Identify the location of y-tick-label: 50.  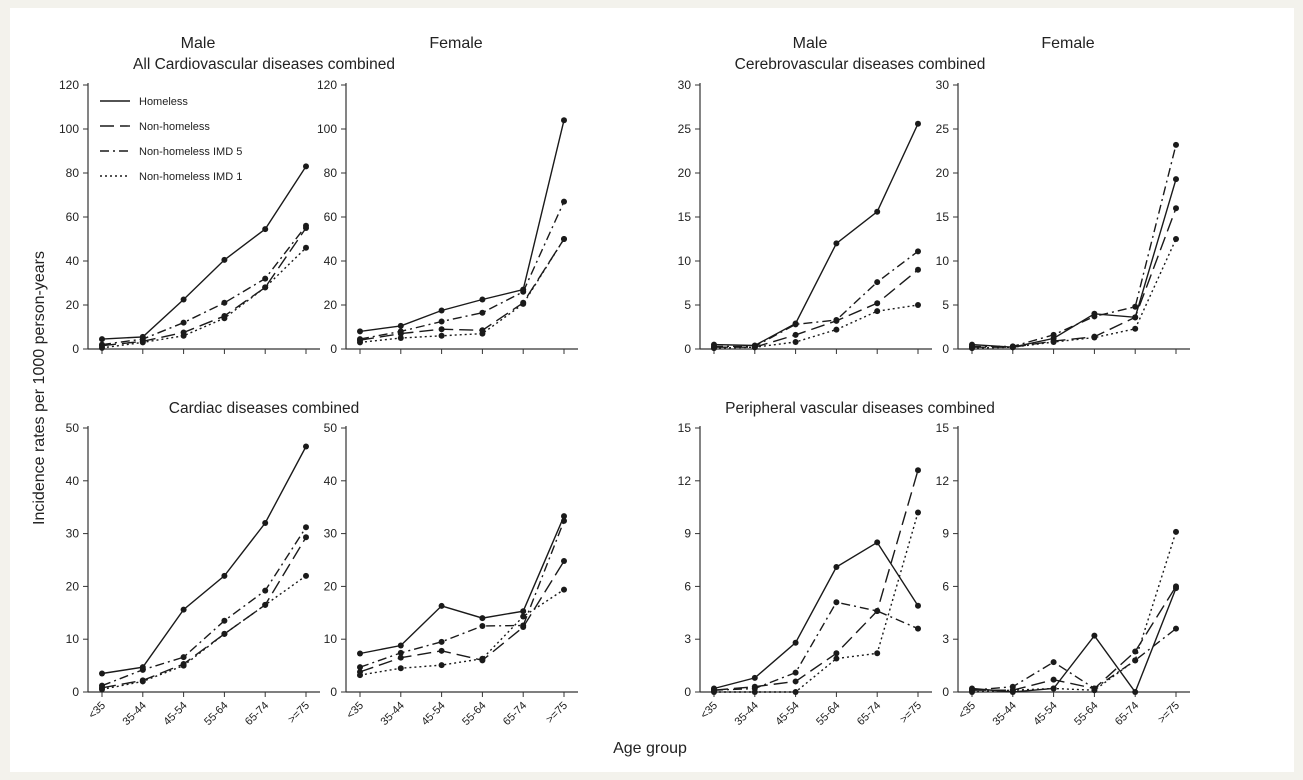
(73, 428).